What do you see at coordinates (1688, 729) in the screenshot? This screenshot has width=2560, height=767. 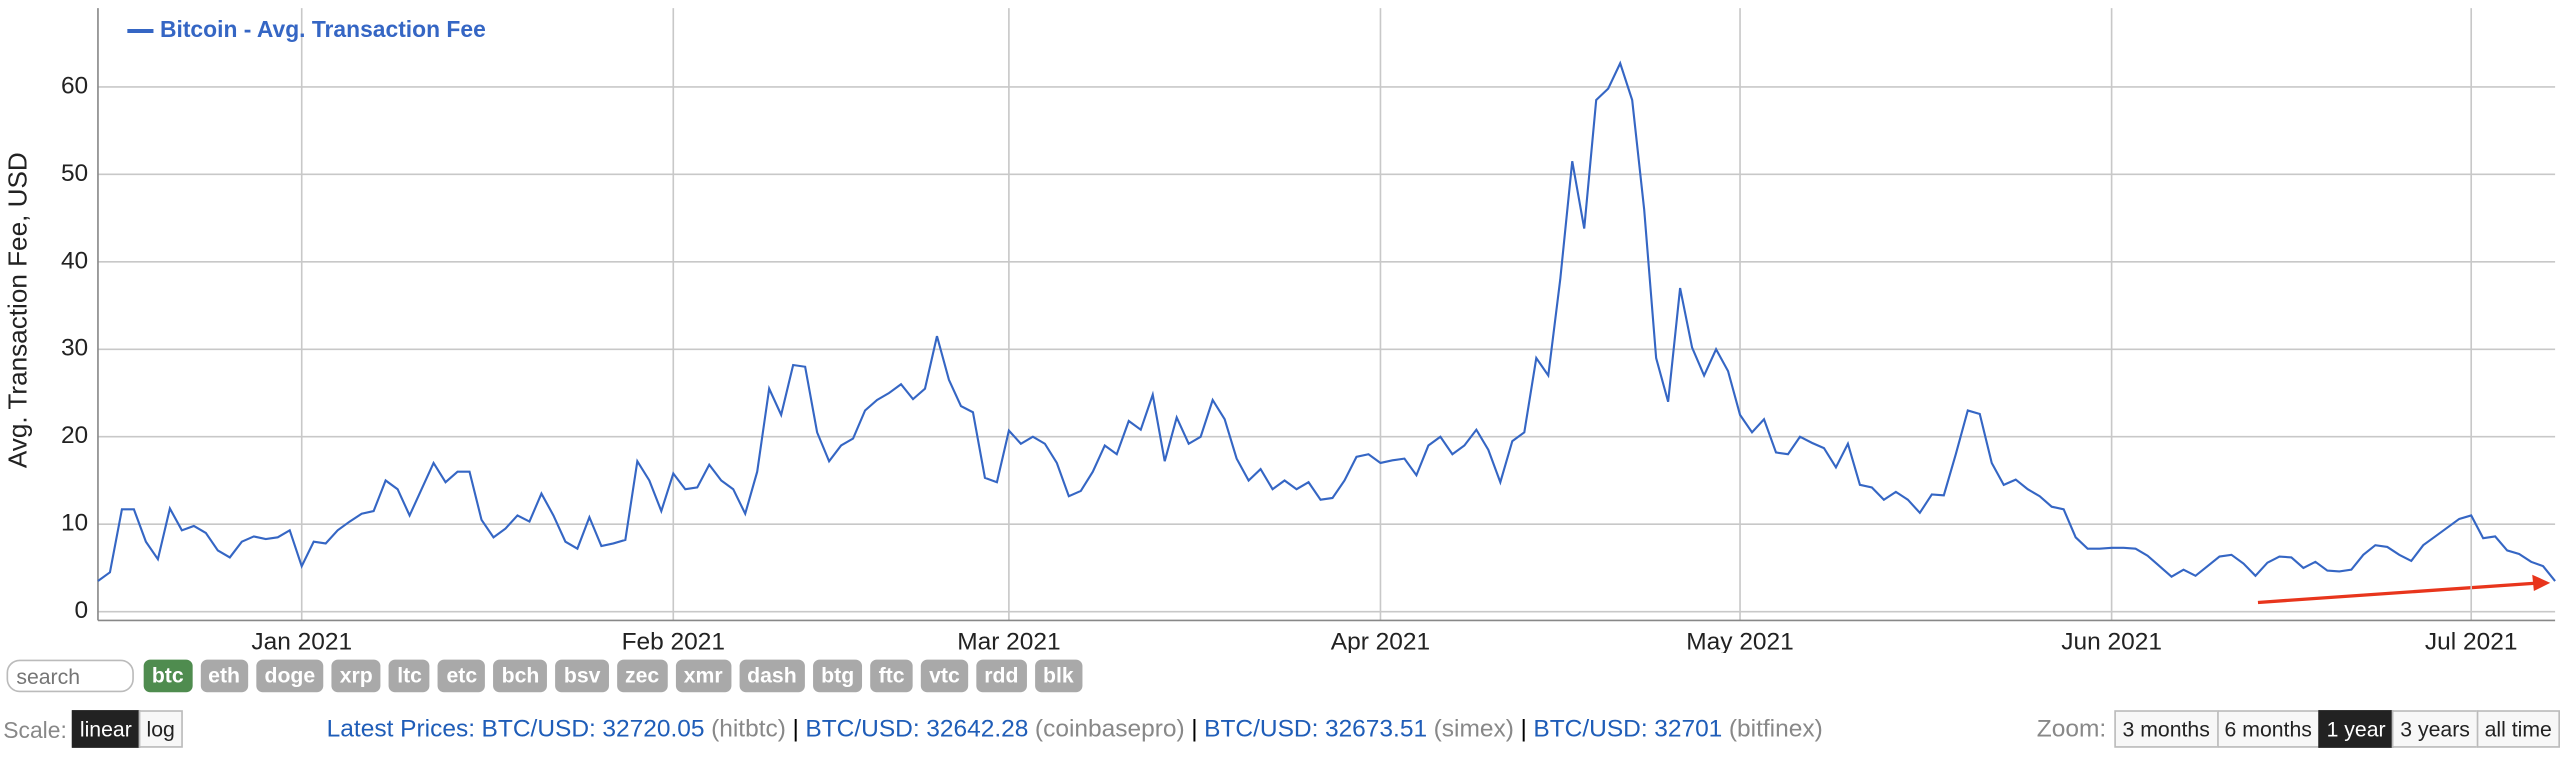 I see `price-value: 32701` at bounding box center [1688, 729].